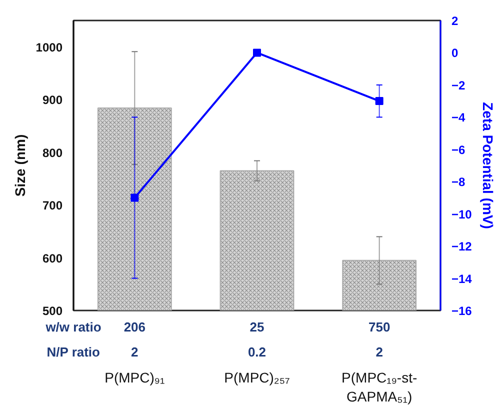  Describe the element at coordinates (257, 378) in the screenshot. I see `x-tick-label: P(MPC)₂₅₇` at that location.